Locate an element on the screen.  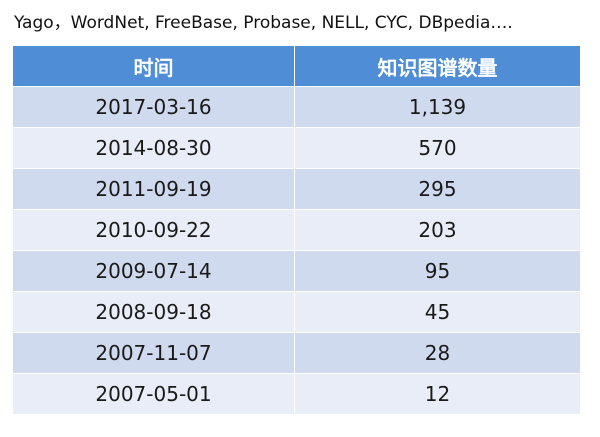
table-header-row: 时间 知识图谱数量 is located at coordinates (296, 66).